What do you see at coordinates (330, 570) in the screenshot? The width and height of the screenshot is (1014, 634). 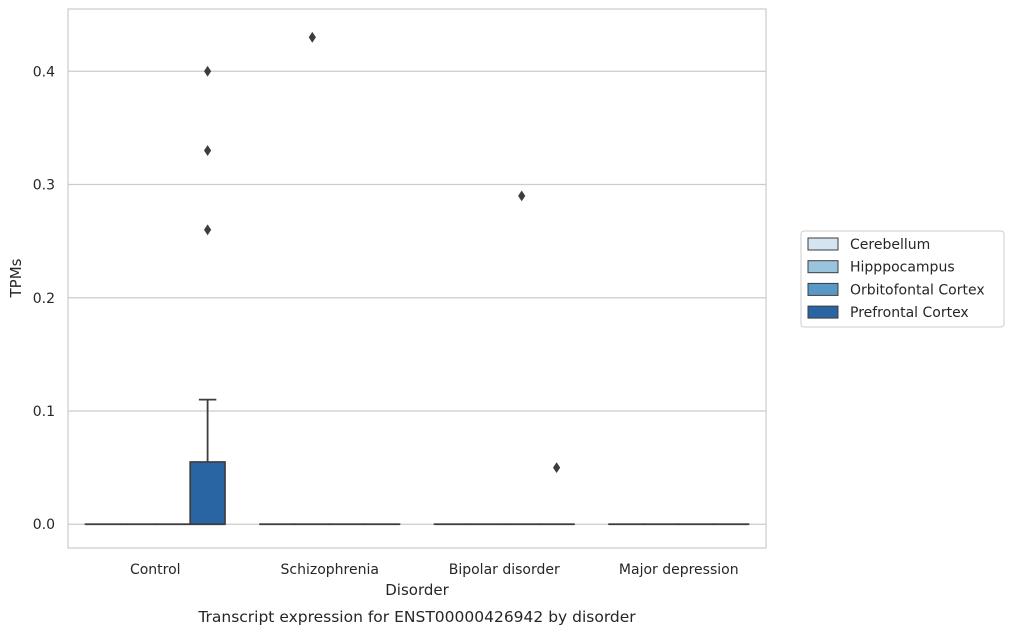 I see `x-tick-label: Schizophrenia` at bounding box center [330, 570].